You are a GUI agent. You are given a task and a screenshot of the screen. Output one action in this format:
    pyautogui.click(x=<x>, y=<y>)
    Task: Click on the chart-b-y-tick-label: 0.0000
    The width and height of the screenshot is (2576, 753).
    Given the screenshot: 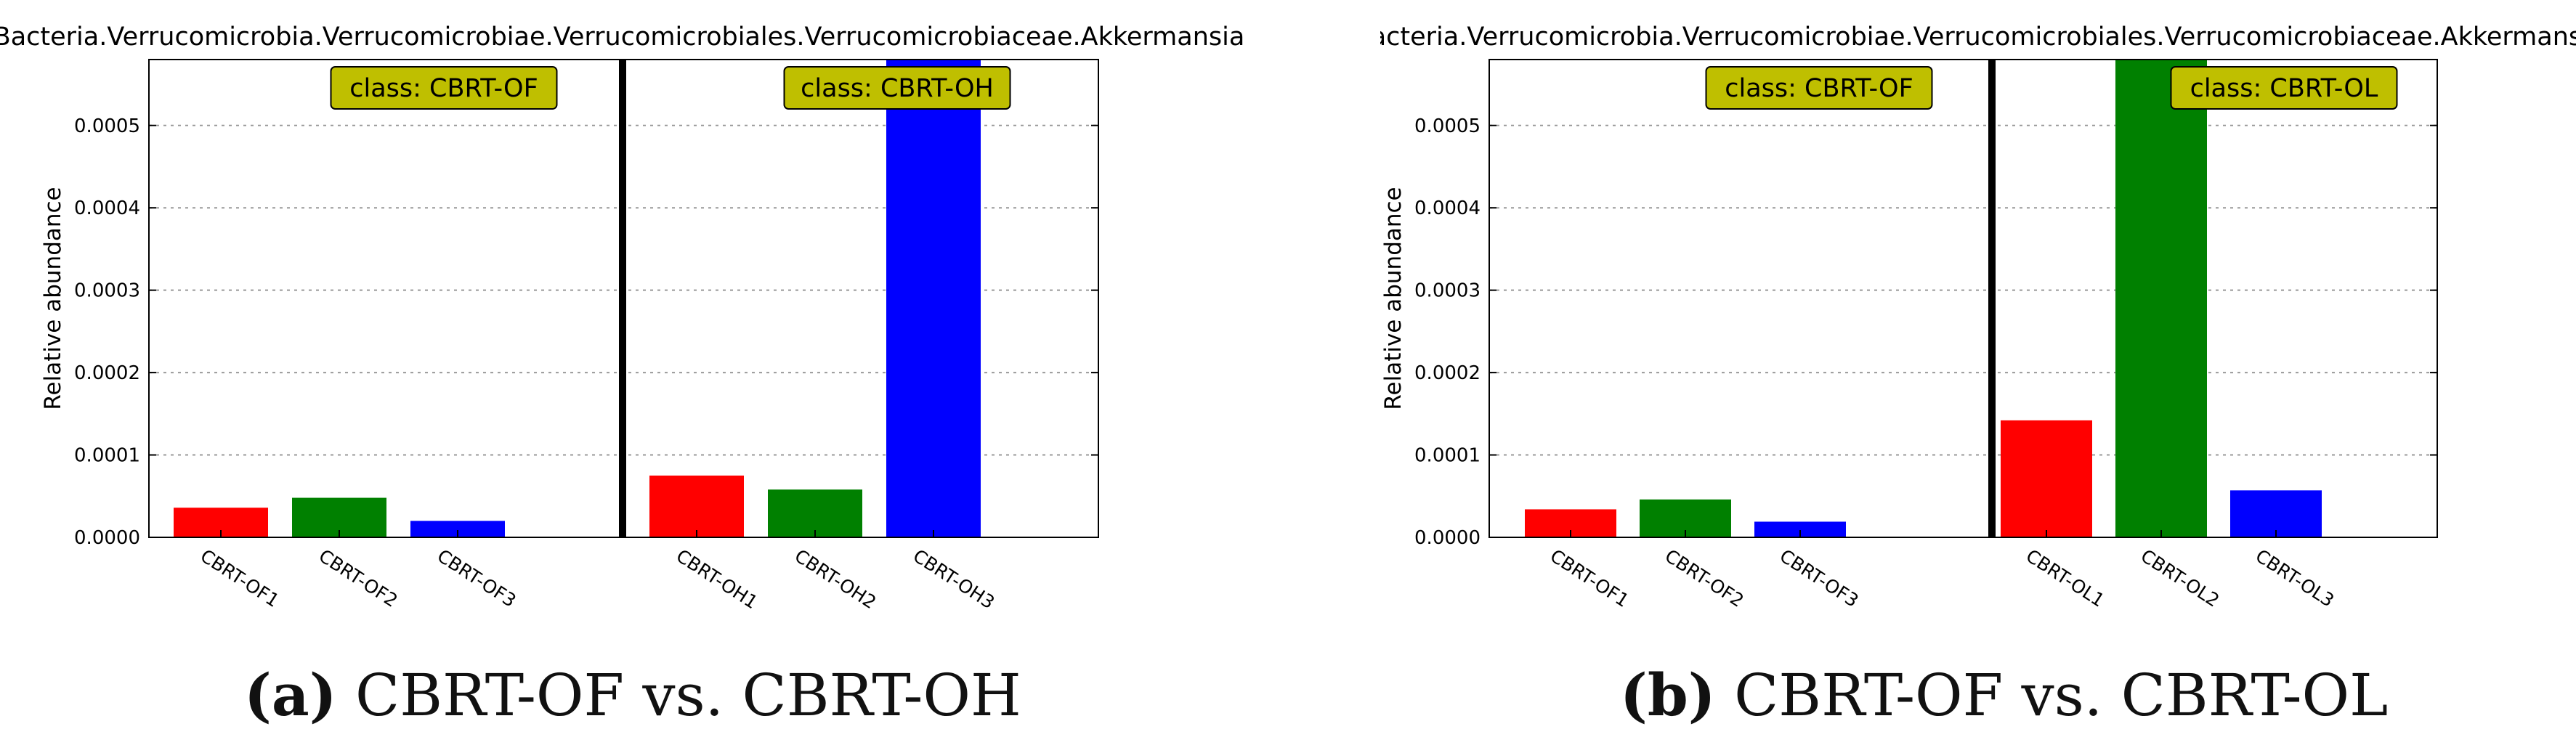 What is the action you would take?
    pyautogui.click(x=1447, y=538)
    